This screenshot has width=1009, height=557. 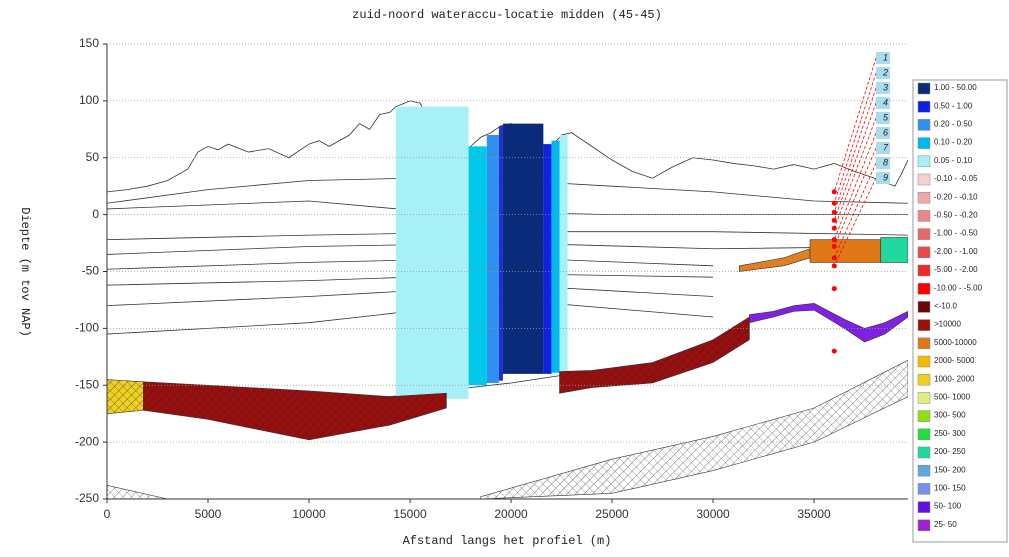 I want to click on legend-label: -5.00 - -2.00, so click(x=956, y=269).